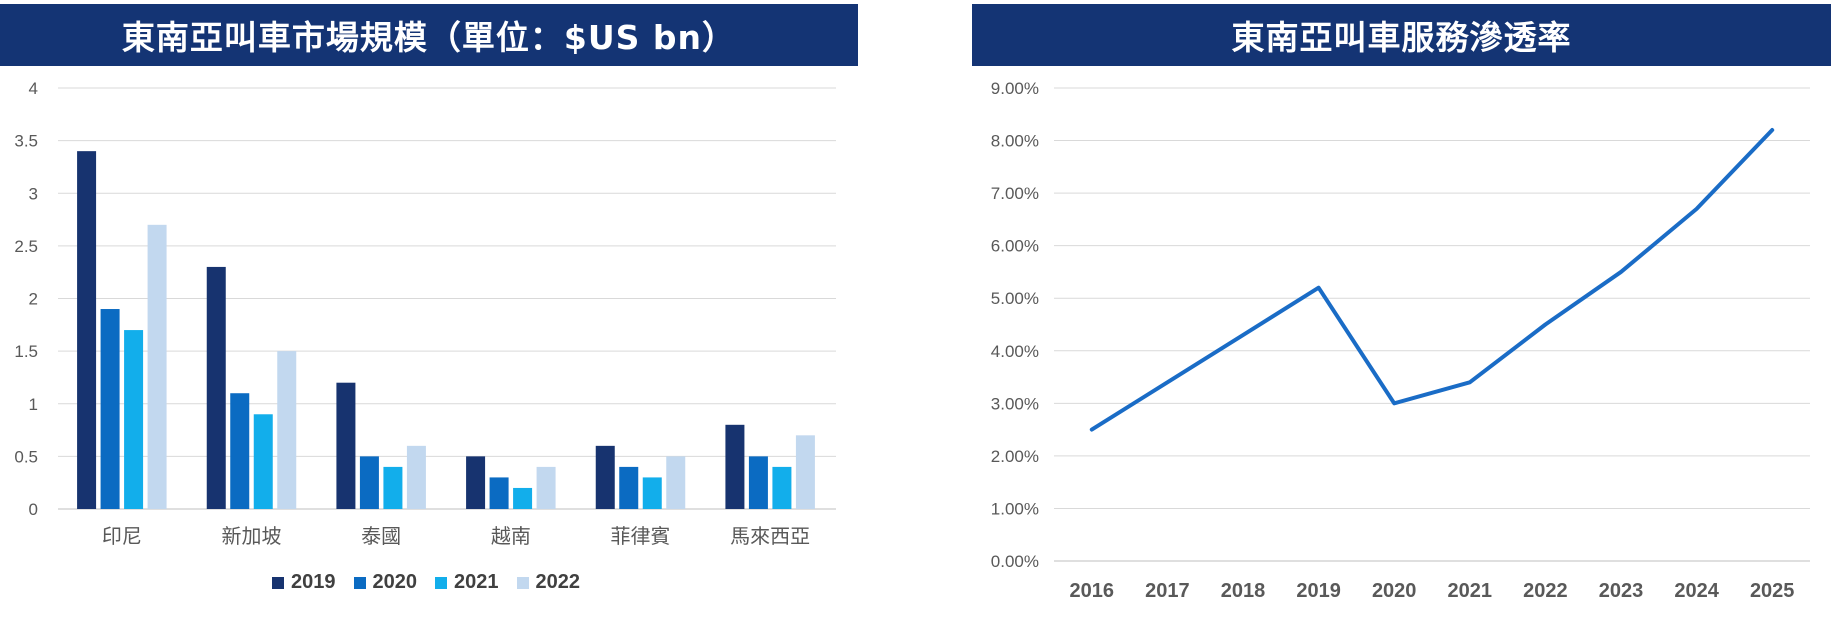  Describe the element at coordinates (1015, 246) in the screenshot. I see `line-y-tick-label: 6.00%` at that location.